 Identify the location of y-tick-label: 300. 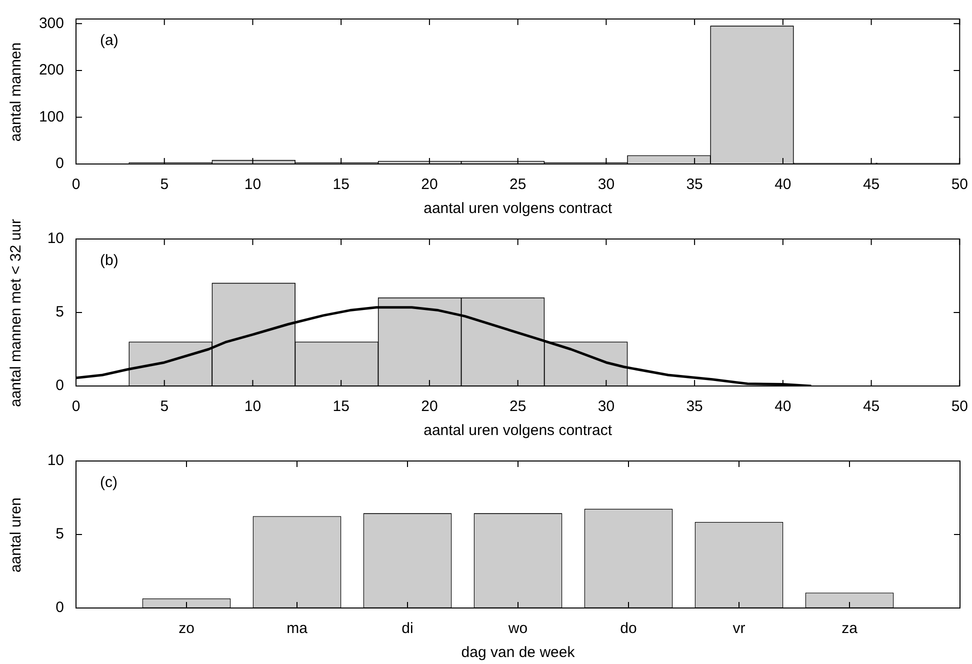
(51, 23).